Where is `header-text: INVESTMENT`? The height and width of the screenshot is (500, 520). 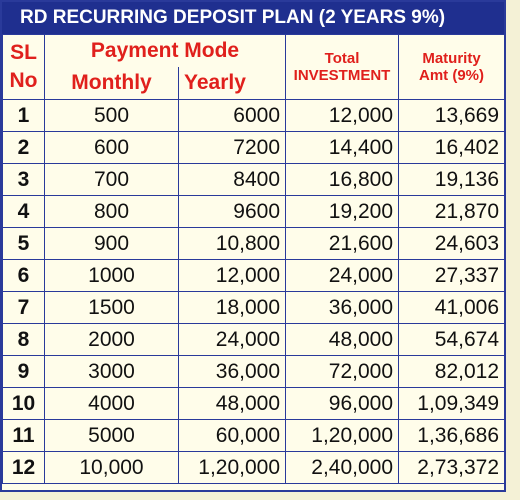 header-text: INVESTMENT is located at coordinates (342, 75).